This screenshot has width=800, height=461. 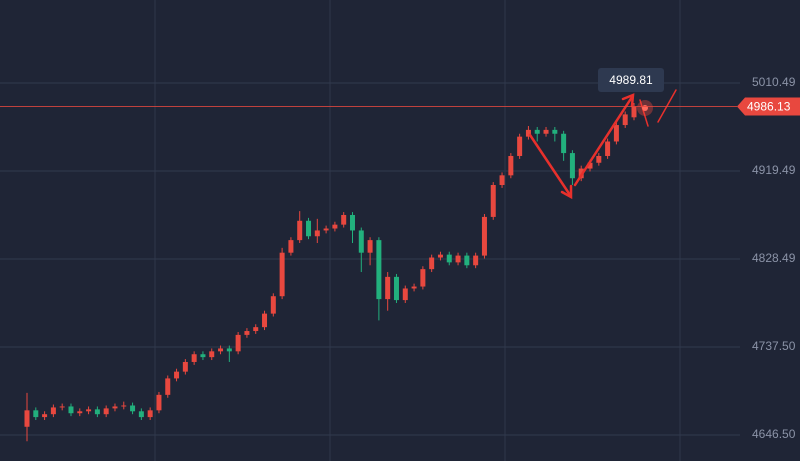 I want to click on glow-dot, so click(x=645, y=108).